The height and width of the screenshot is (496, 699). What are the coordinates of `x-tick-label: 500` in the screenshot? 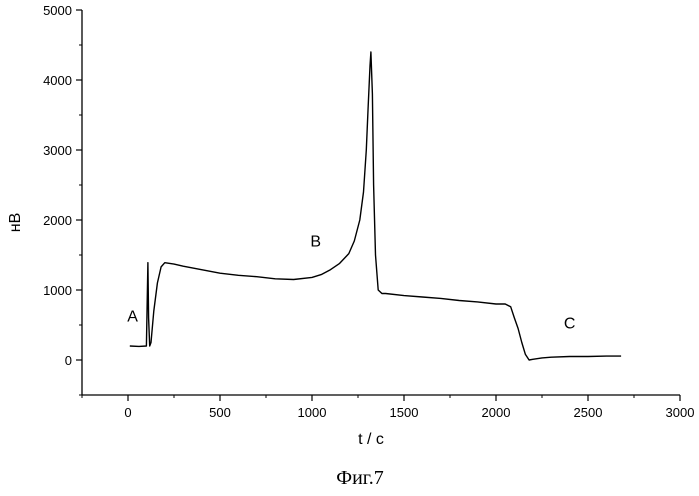 It's located at (220, 412).